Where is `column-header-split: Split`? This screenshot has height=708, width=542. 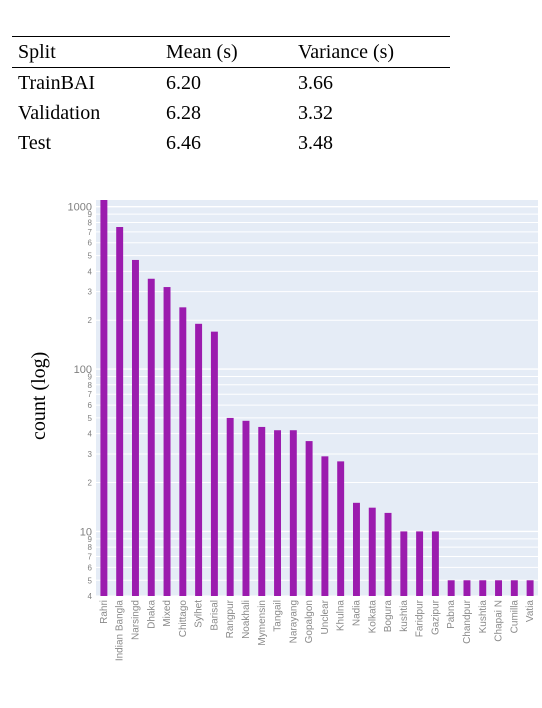
column-header-split: Split is located at coordinates (37, 52).